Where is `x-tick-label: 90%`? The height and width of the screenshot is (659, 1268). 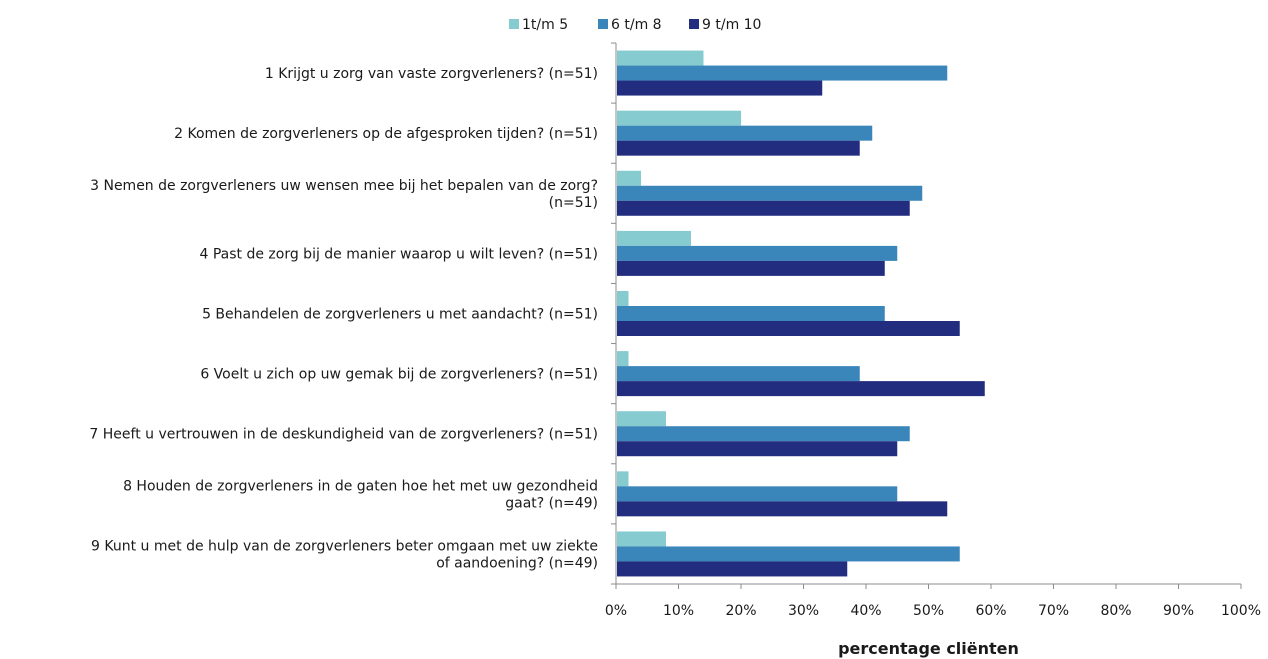 x-tick-label: 90% is located at coordinates (1178, 611).